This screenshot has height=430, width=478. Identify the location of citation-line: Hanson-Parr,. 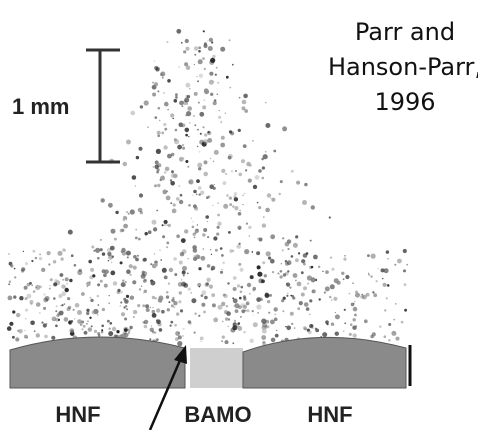
(403, 67).